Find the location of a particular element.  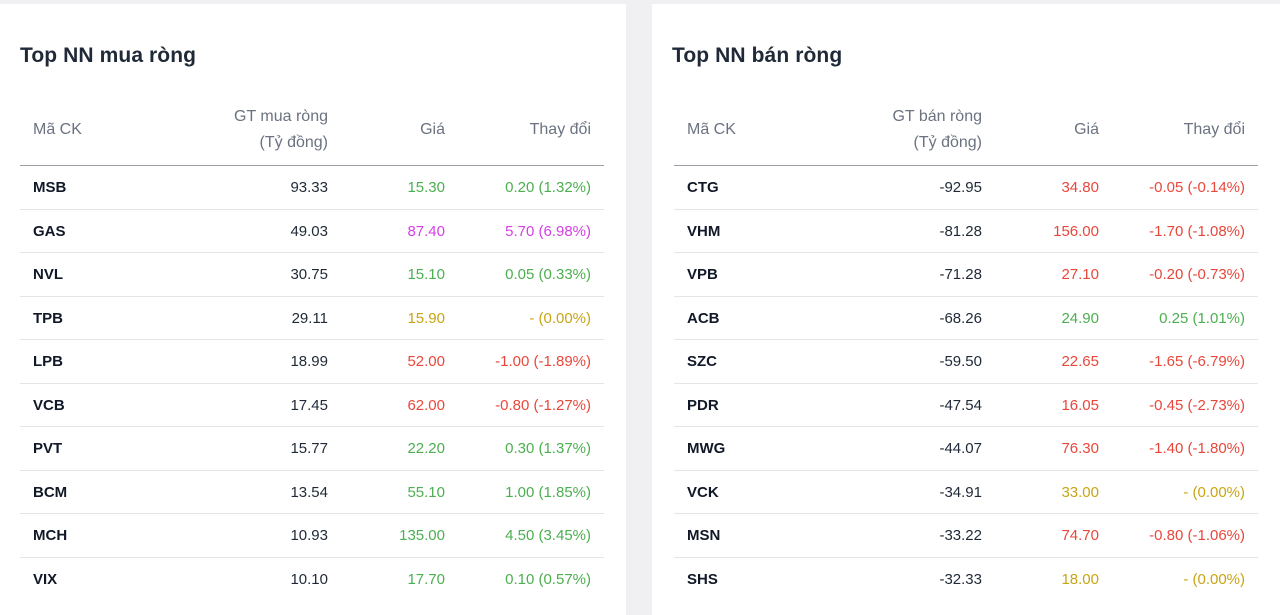

price: 22.20 is located at coordinates (426, 448).